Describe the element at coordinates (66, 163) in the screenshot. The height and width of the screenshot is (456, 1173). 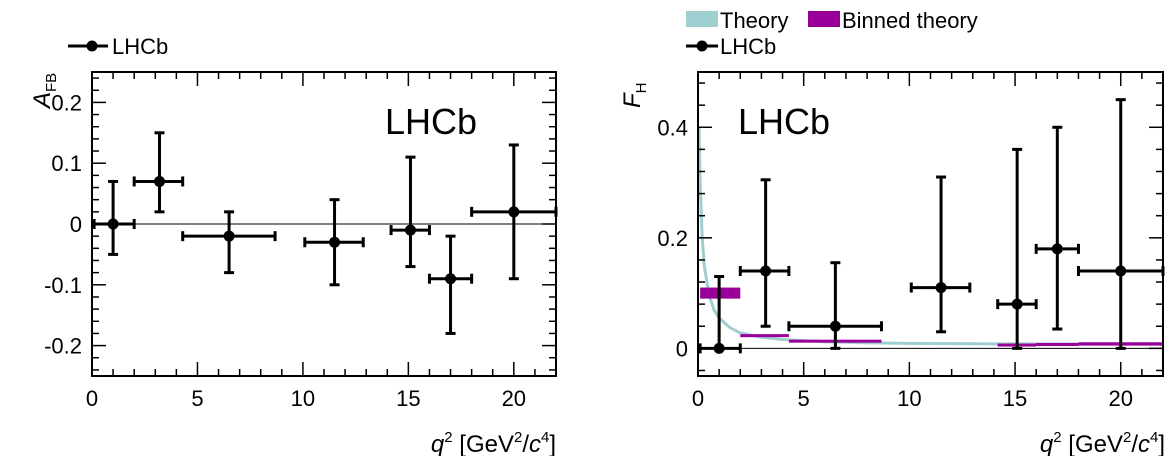
I see `y-tick-label: 0.1` at that location.